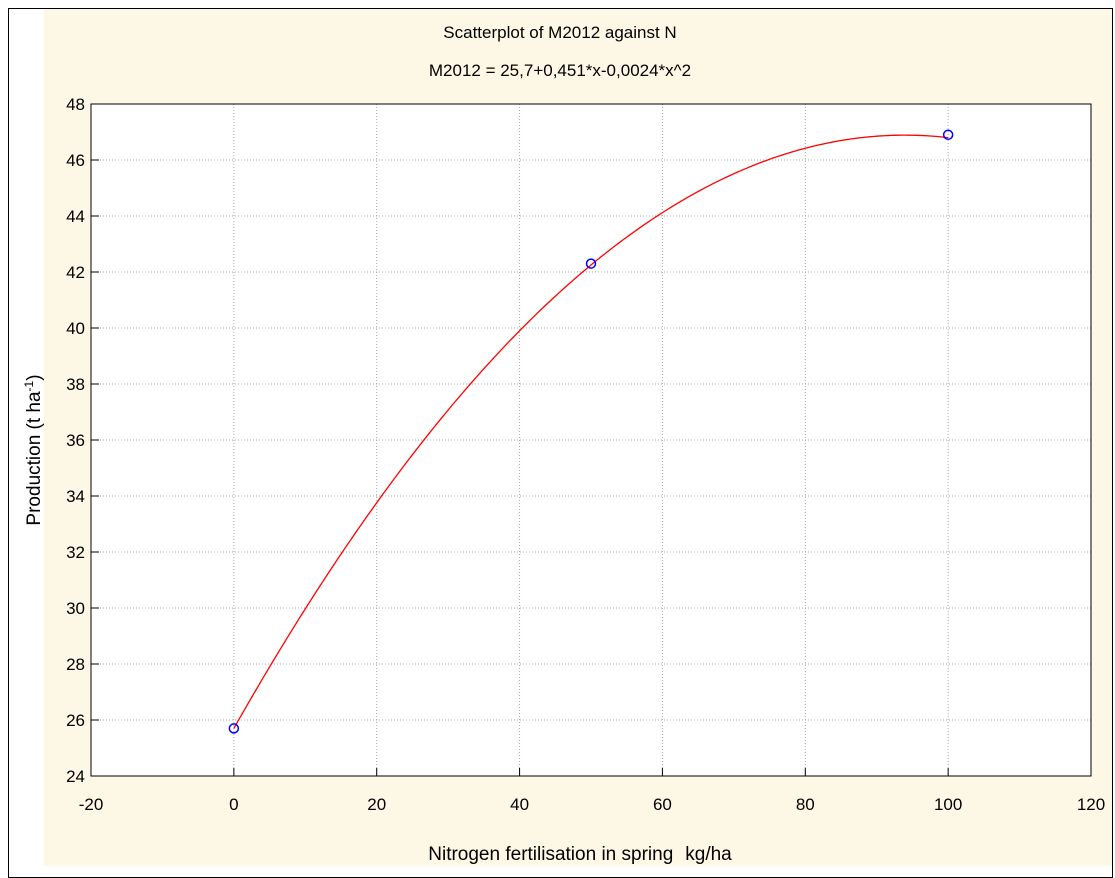  I want to click on x-tick-label: 0, so click(233, 804).